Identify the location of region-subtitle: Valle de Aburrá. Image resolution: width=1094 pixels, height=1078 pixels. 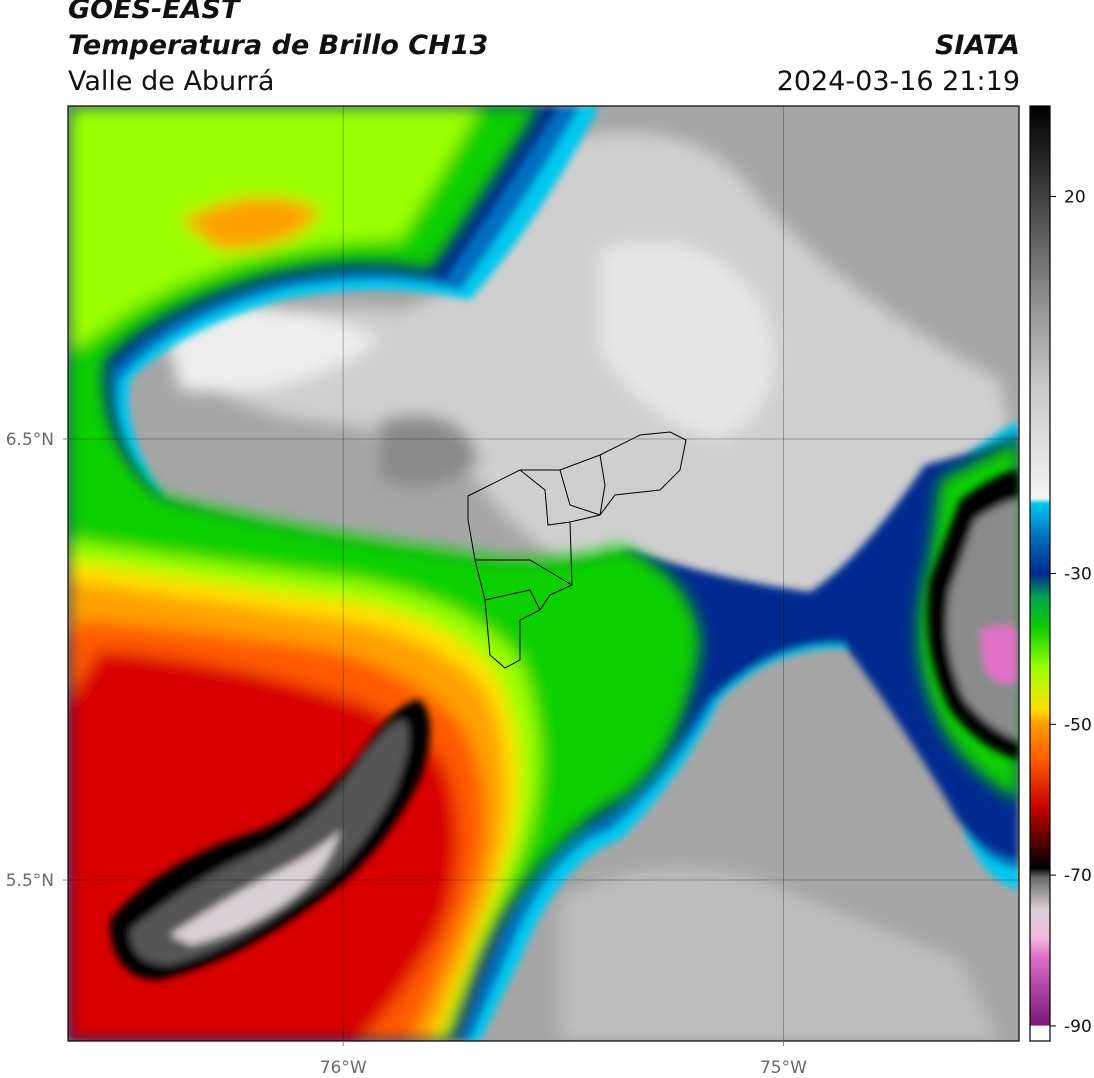
(171, 81).